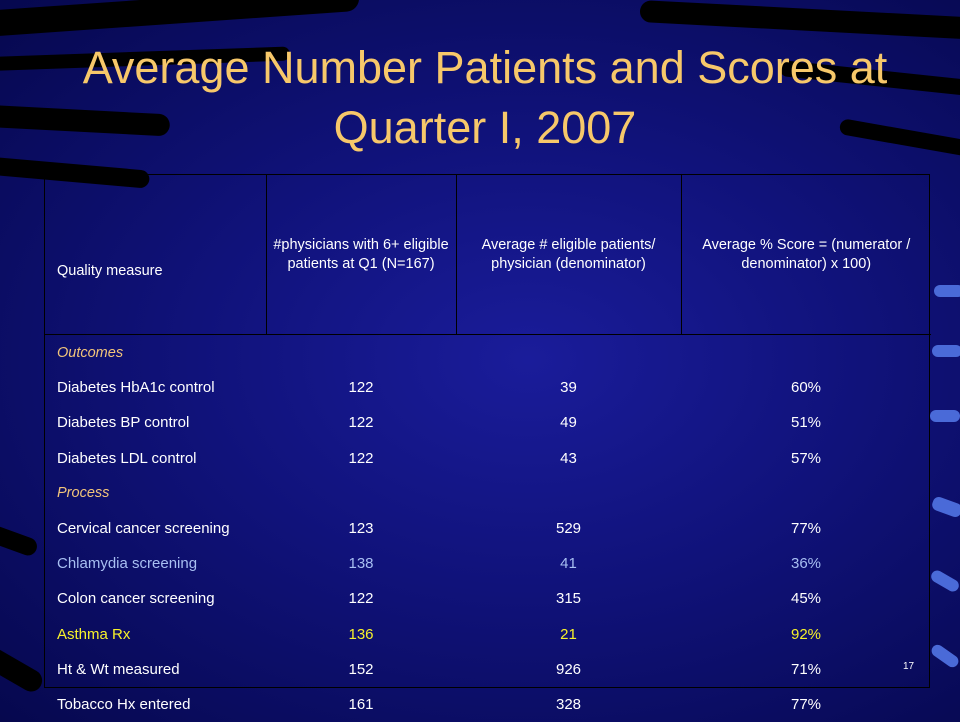  What do you see at coordinates (488, 387) in the screenshot?
I see `table-row: Diabetes HbA1c control 122 39 60%` at bounding box center [488, 387].